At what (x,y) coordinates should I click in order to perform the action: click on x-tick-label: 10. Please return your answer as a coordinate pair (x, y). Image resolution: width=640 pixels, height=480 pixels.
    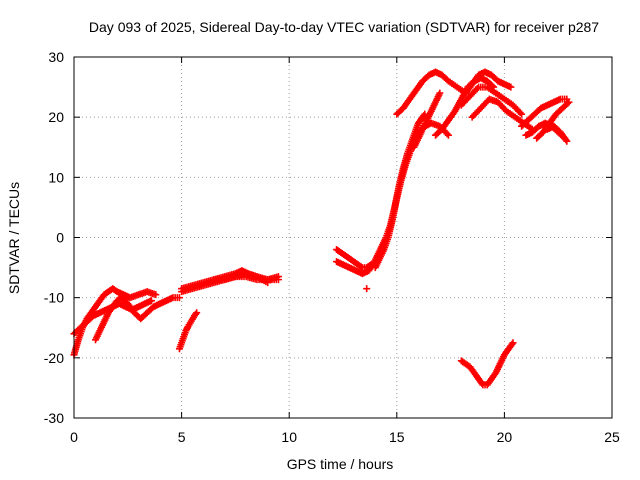
    Looking at the image, I should click on (289, 437).